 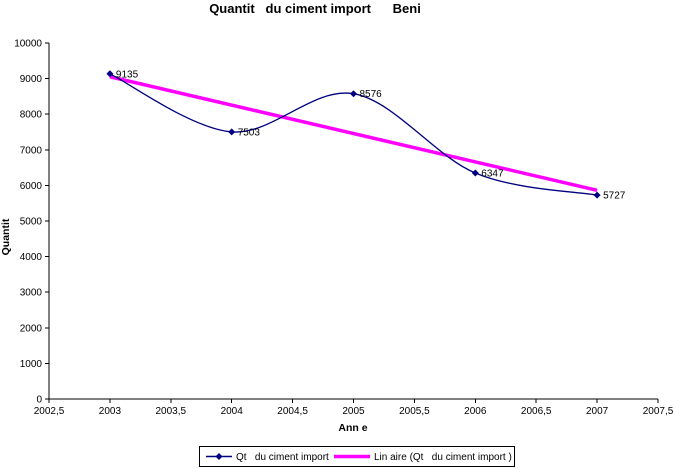 I want to click on data-point-label: 5727, so click(x=614, y=196).